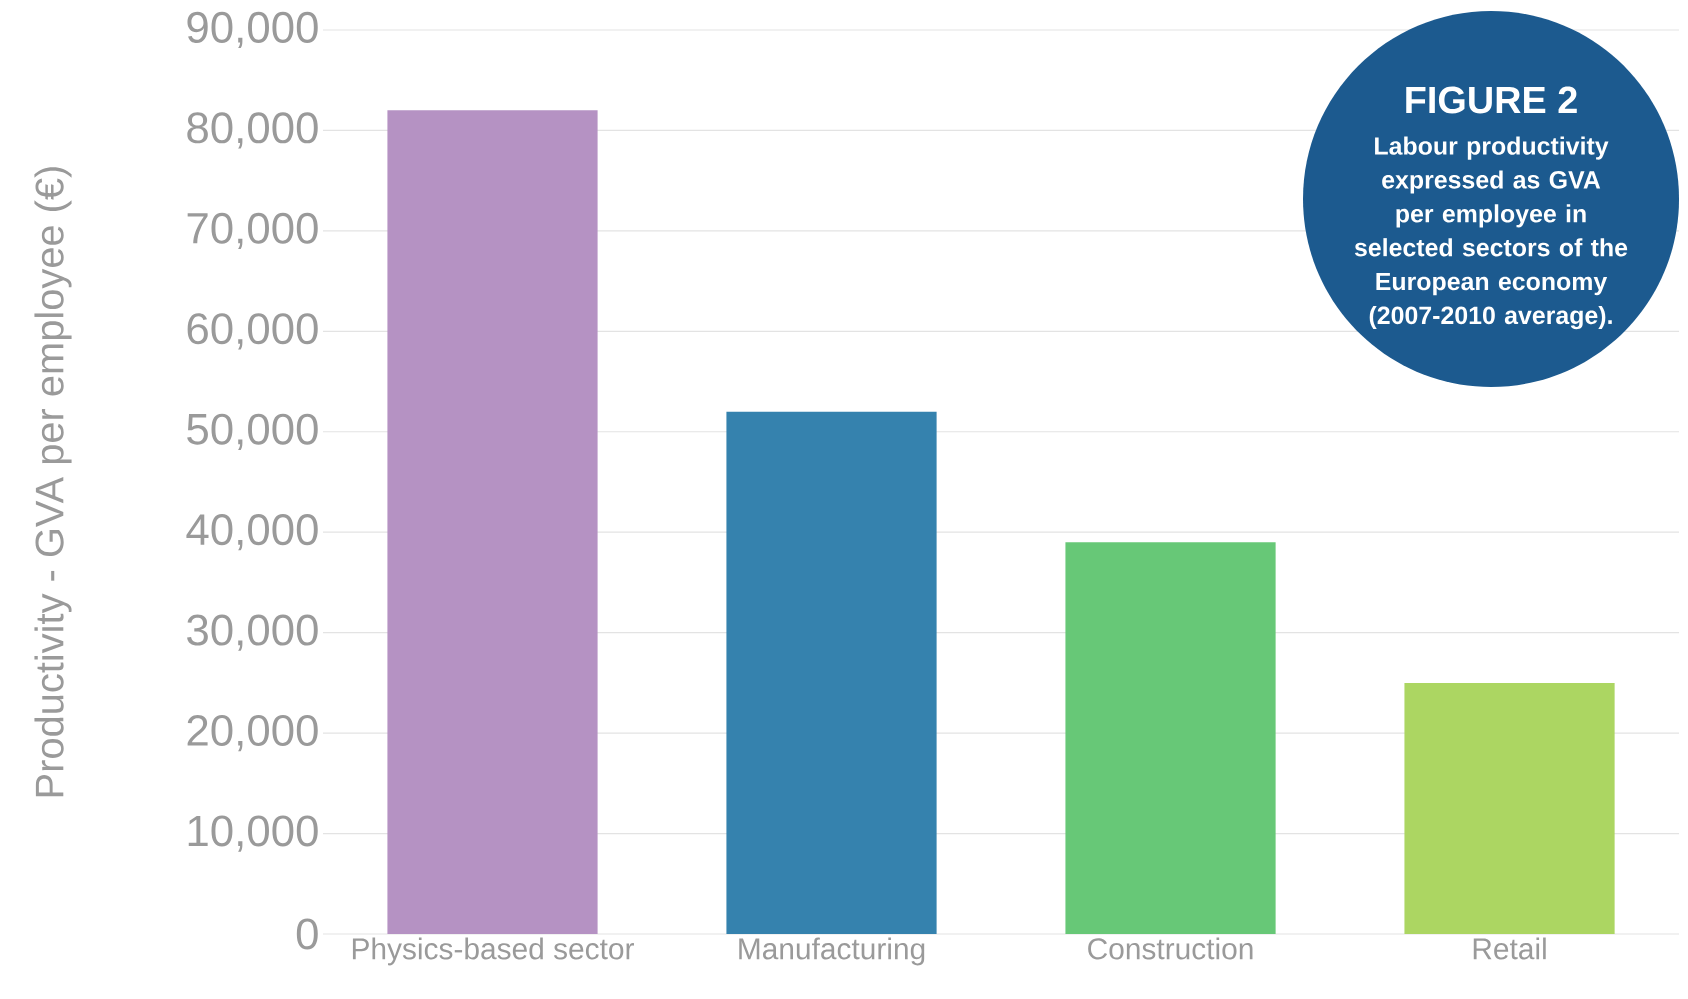 The image size is (1688, 999). Describe the element at coordinates (252, 431) in the screenshot. I see `y-tick-label: 50,000` at that location.